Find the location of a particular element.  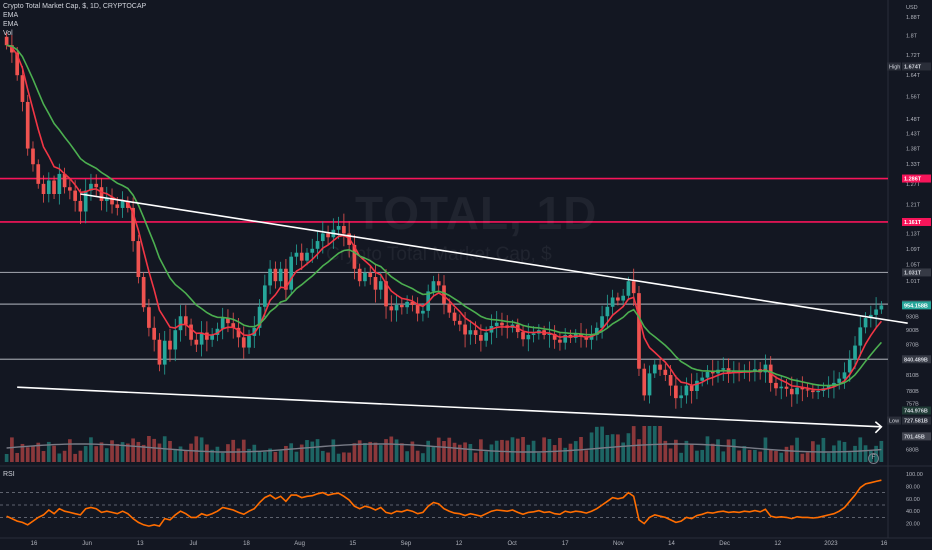

price-tick-label: 1.64T is located at coordinates (913, 76).